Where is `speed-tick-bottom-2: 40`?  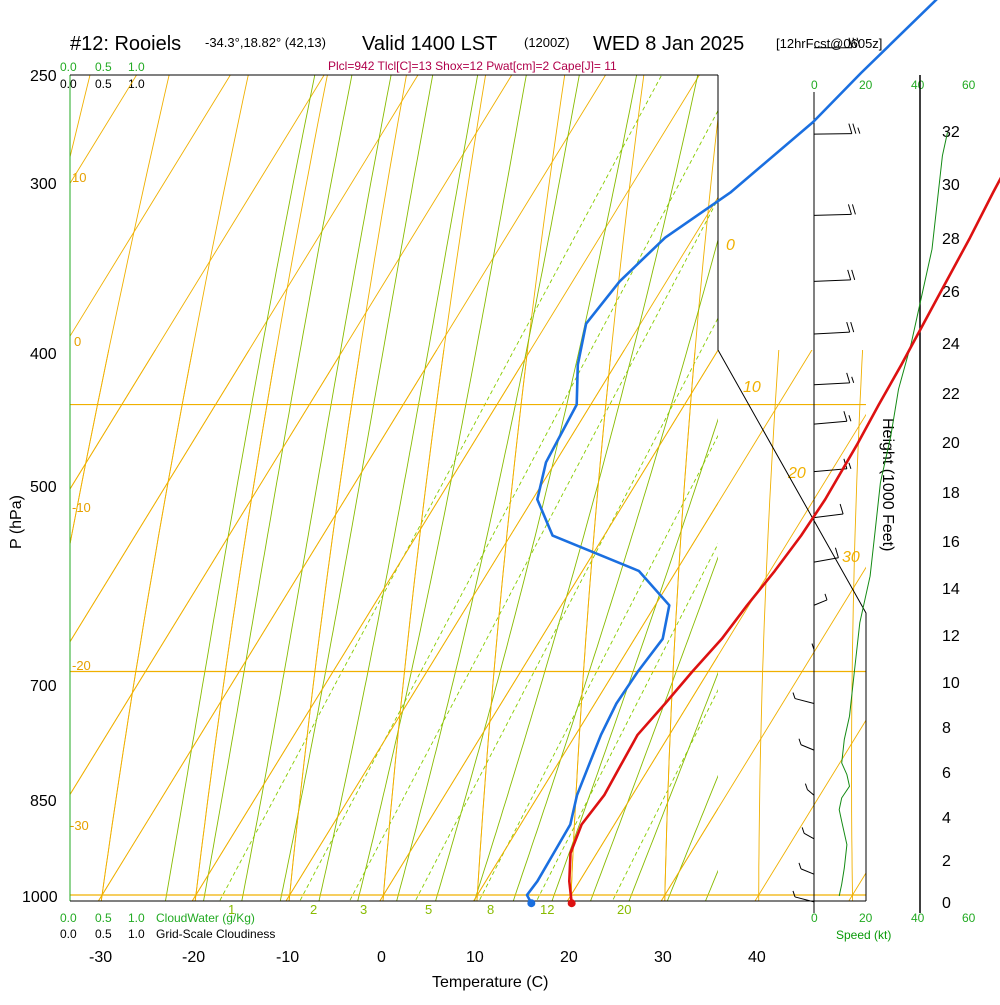
speed-tick-bottom-2: 40 is located at coordinates (918, 918).